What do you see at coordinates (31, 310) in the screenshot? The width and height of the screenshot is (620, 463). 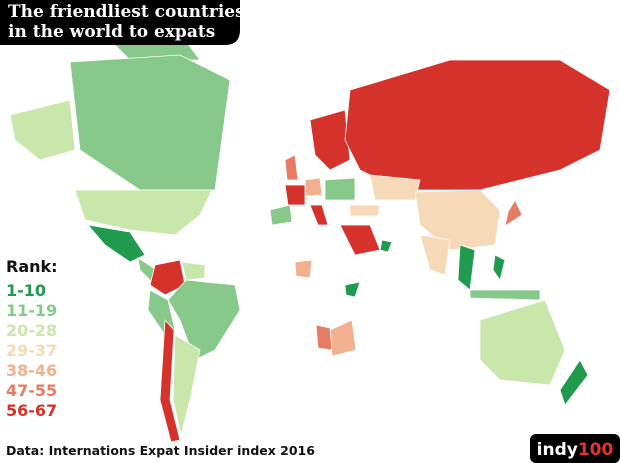 I see `legend-item: 11-19` at bounding box center [31, 310].